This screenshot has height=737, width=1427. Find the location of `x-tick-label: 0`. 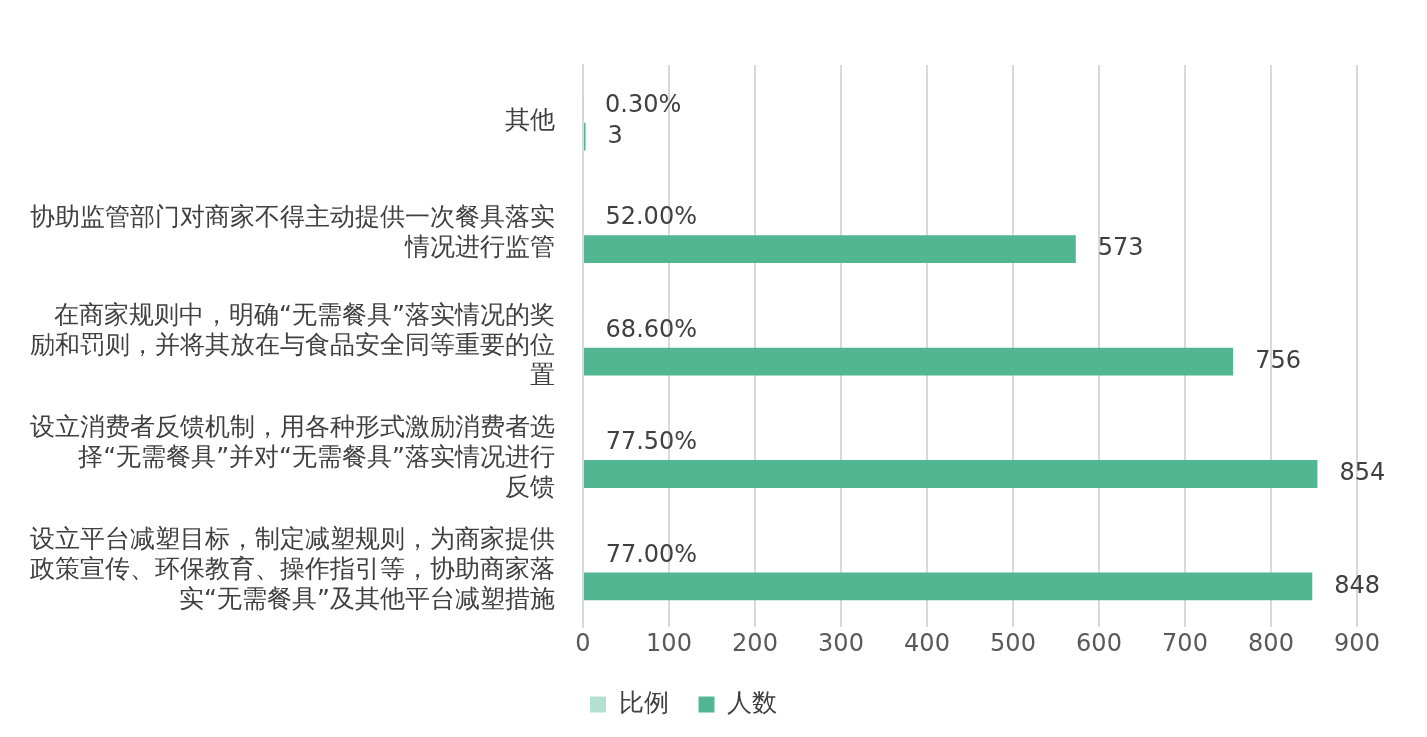

x-tick-label: 0 is located at coordinates (583, 642).